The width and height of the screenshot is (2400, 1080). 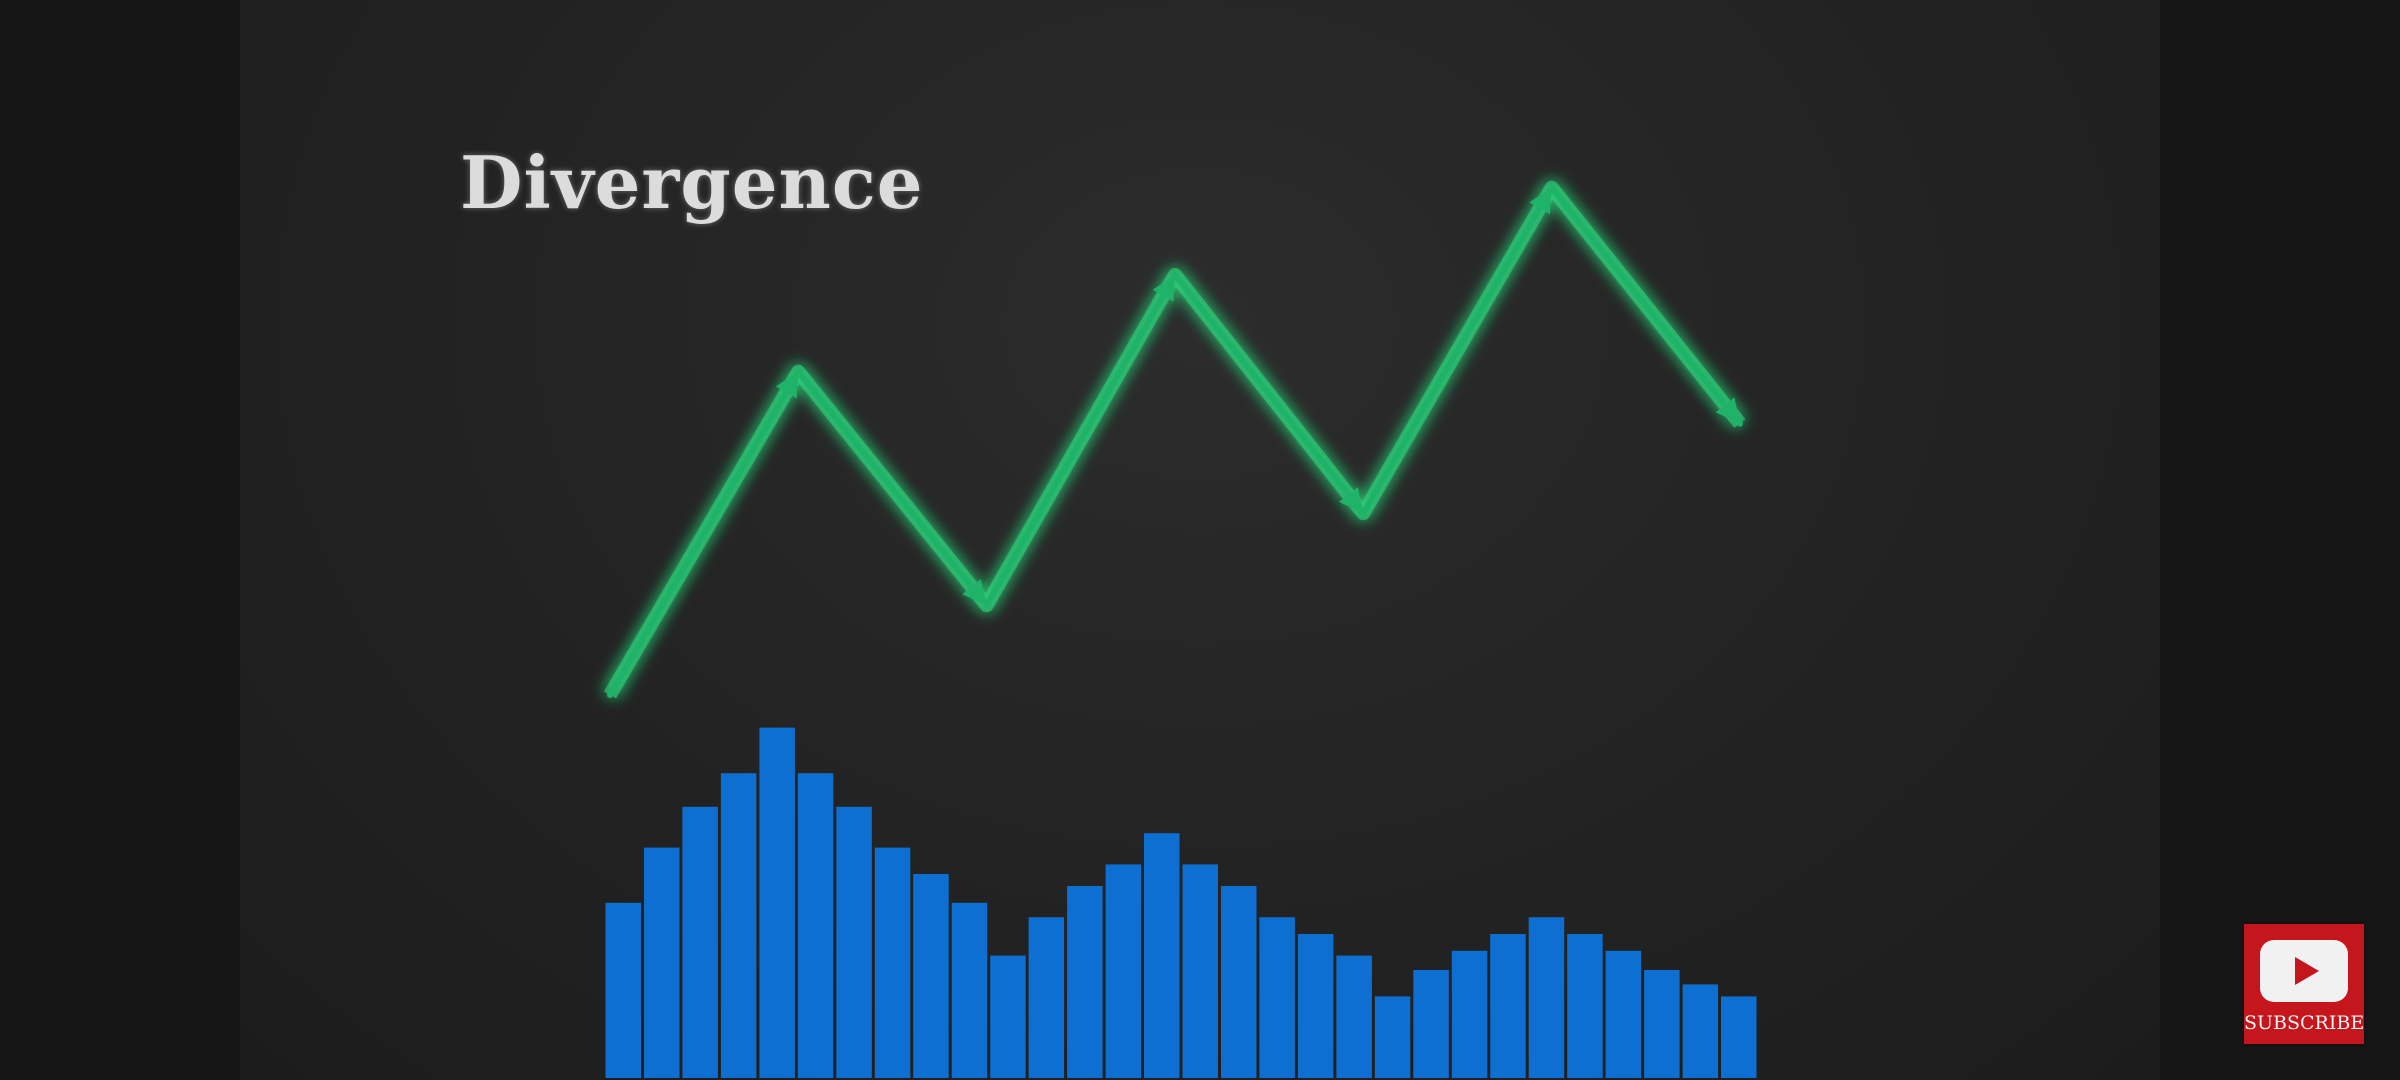 I want to click on youtube-play-icon, so click(x=2304, y=971).